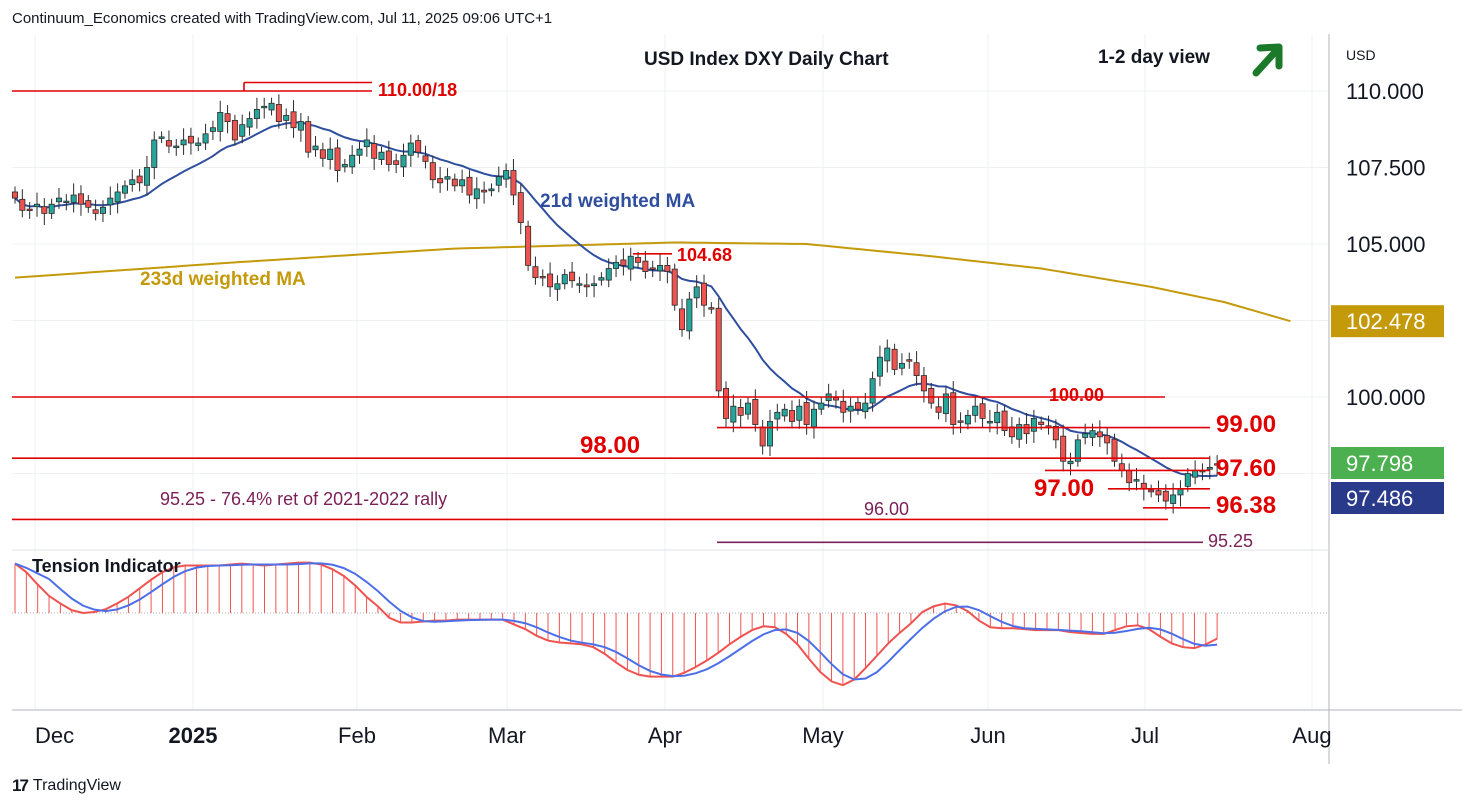 The height and width of the screenshot is (809, 1474). Describe the element at coordinates (652, 282) in the screenshot. I see `ma-233-line` at that location.